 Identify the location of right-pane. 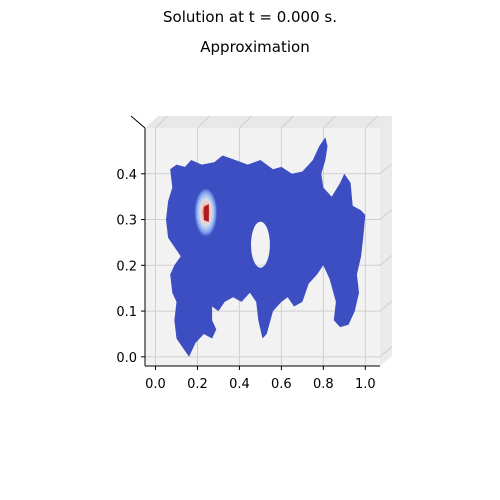
(386, 241).